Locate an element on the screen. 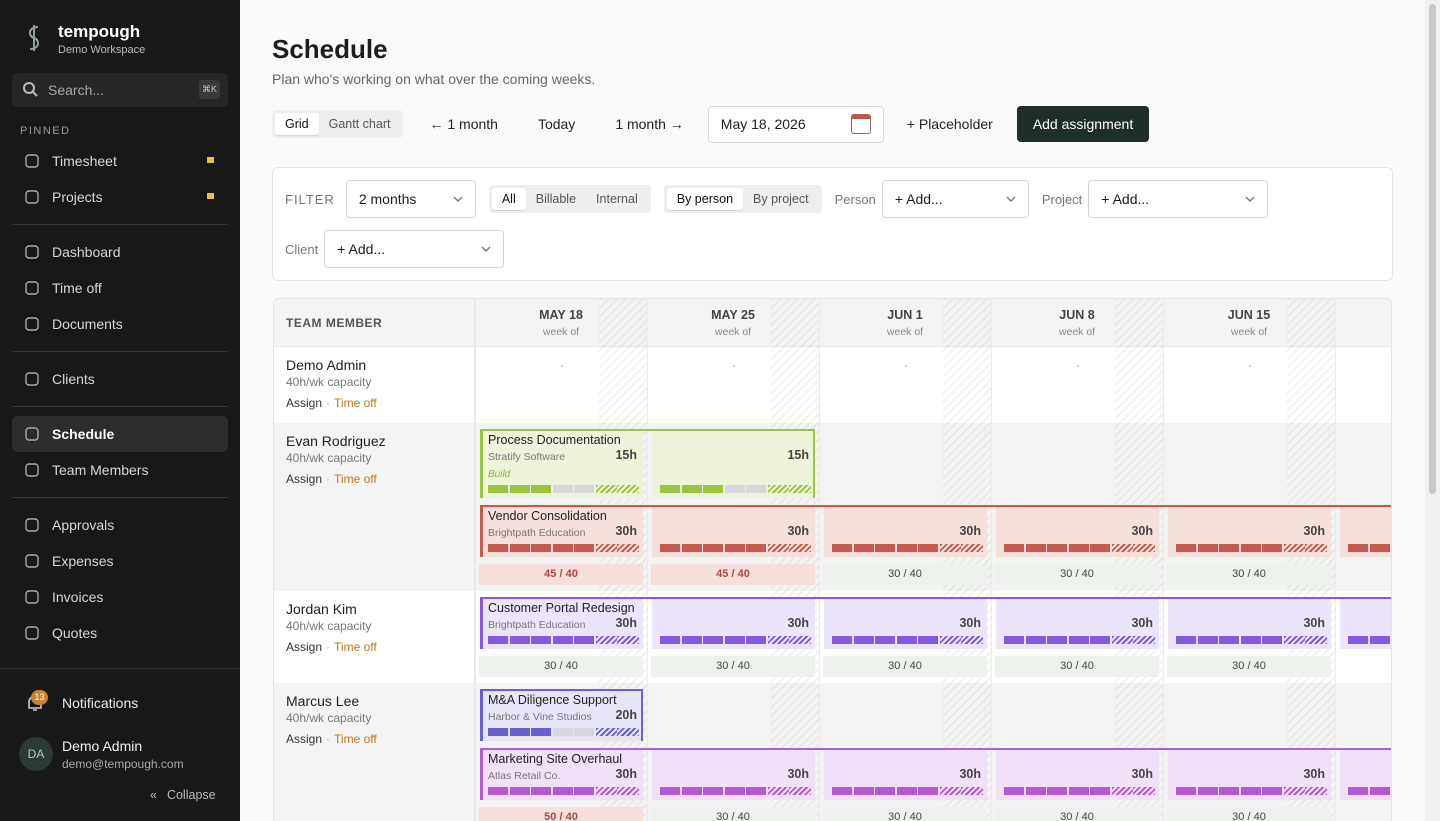 The image size is (1440, 821). assignment-title: Marketing Site Overhaul is located at coordinates (555, 759).